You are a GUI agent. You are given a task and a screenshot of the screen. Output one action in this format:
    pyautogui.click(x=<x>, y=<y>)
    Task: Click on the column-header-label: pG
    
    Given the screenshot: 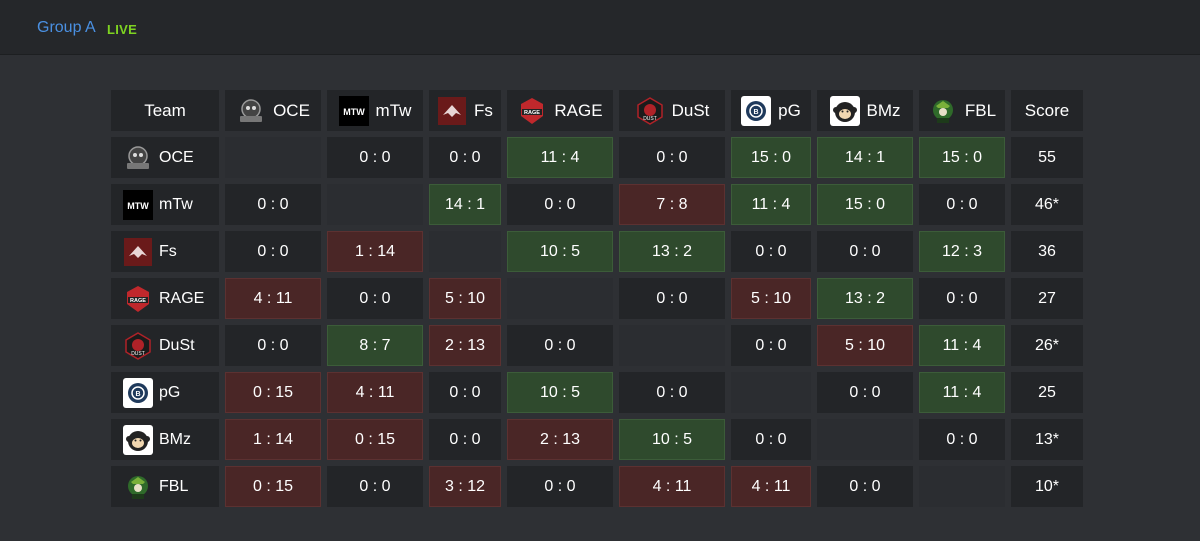 What is the action you would take?
    pyautogui.click(x=789, y=110)
    